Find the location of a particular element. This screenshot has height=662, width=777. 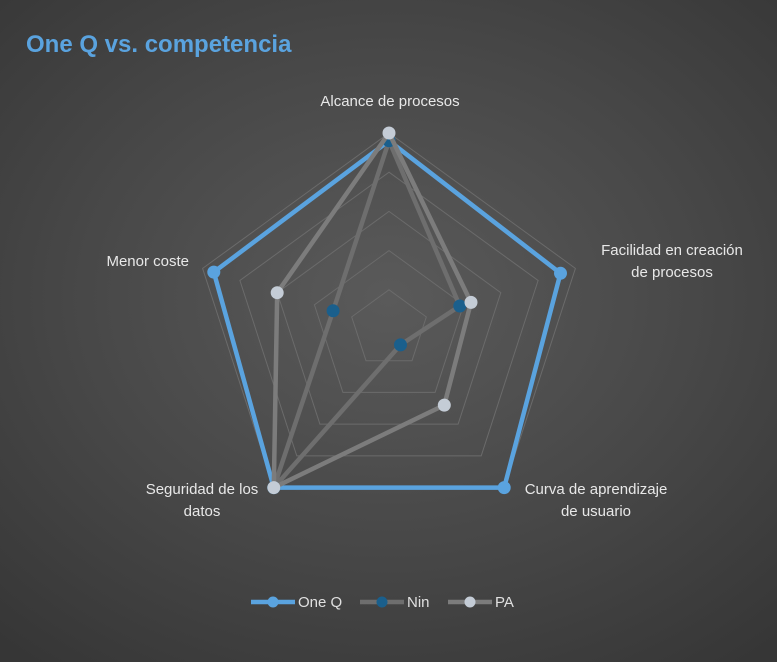

axis-label: Alcance de procesos is located at coordinates (389, 101).